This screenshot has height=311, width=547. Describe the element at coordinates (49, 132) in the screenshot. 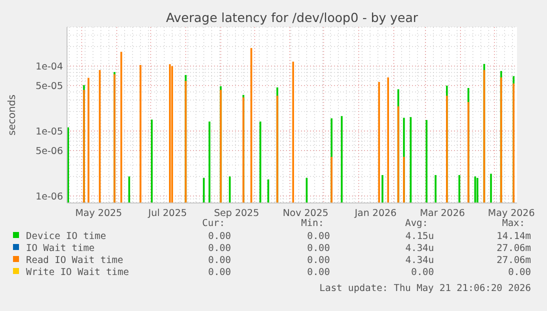

I see `y-tick-label: 1e-05` at that location.